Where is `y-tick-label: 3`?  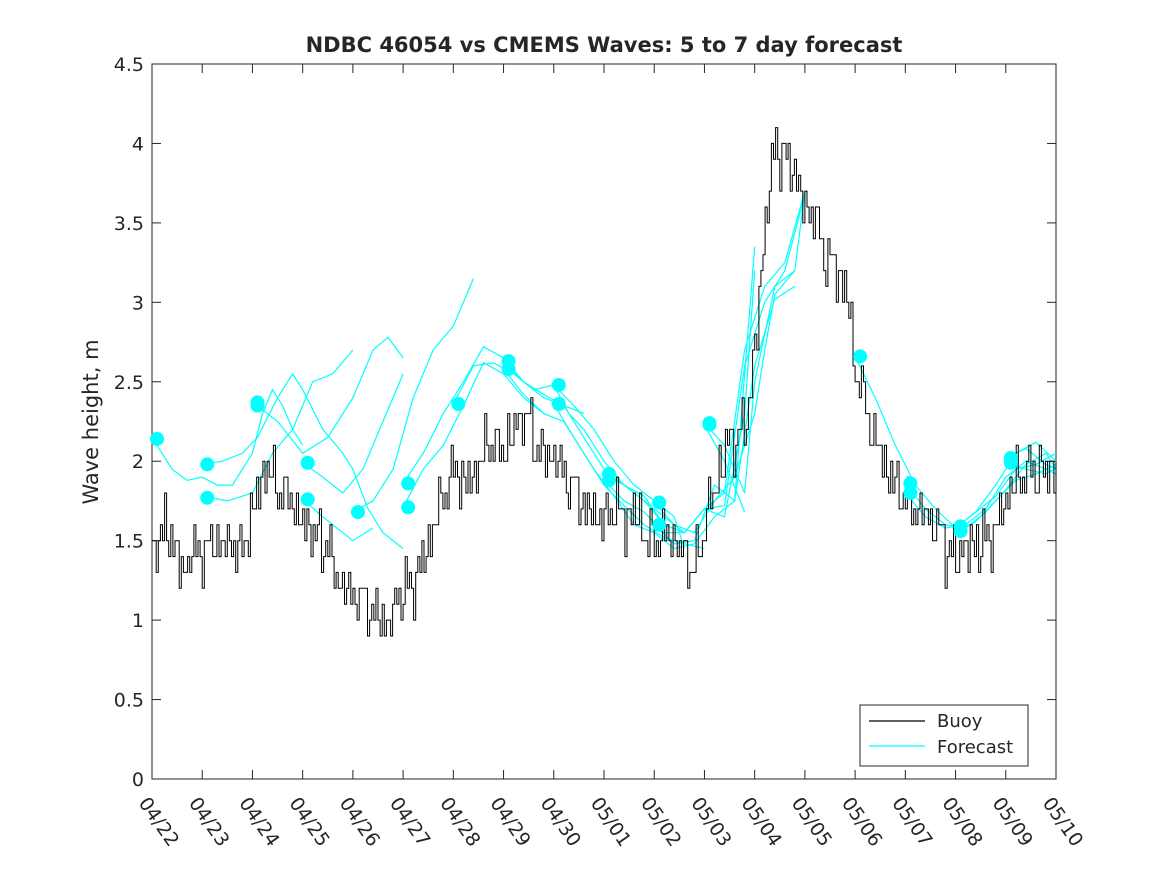 y-tick-label: 3 is located at coordinates (138, 303).